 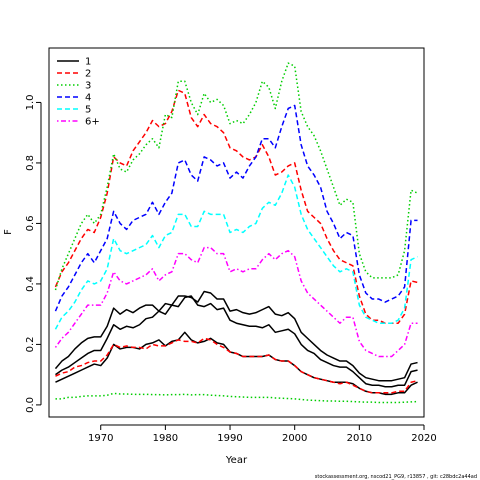 I want to click on series-line-1-upper, so click(x=236, y=336).